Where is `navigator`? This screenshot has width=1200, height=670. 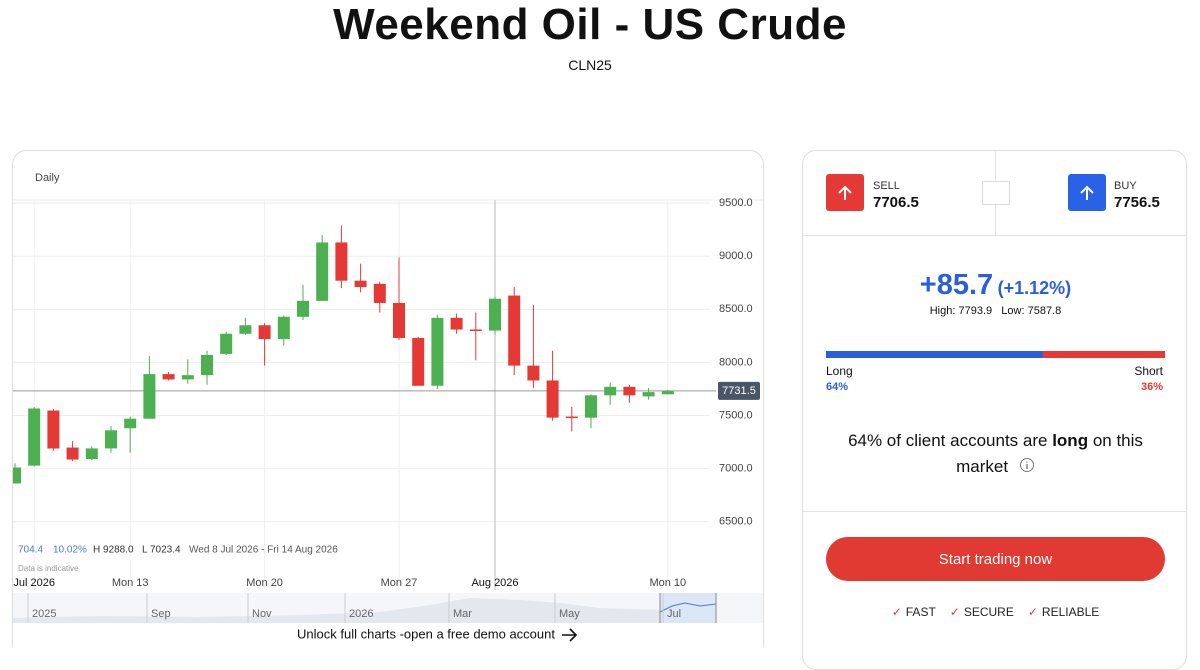
navigator is located at coordinates (388, 608).